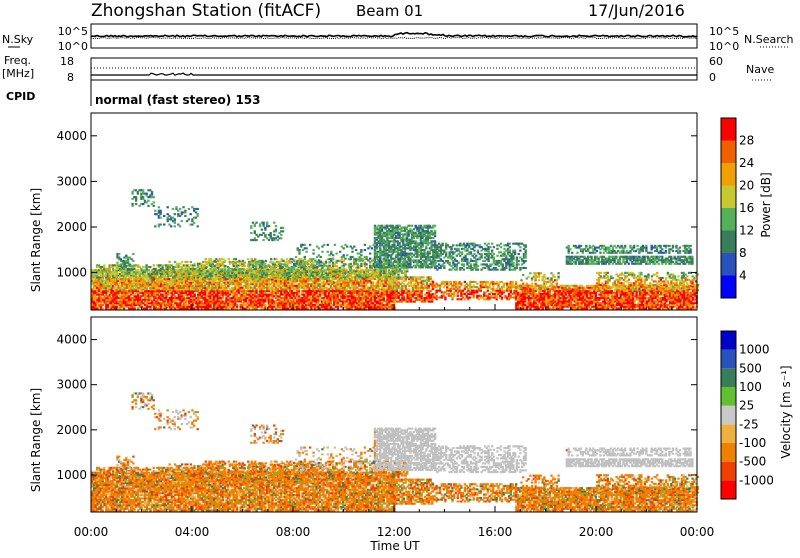  Describe the element at coordinates (724, 31) in the screenshot. I see `noise-right-tick-top: 10^5` at that location.